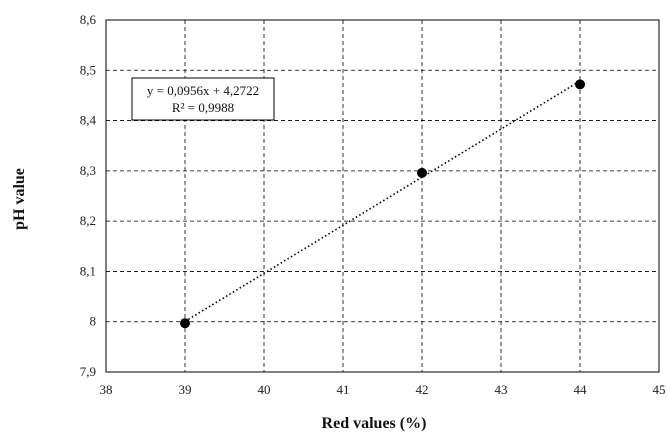 The width and height of the screenshot is (667, 434). What do you see at coordinates (19, 199) in the screenshot?
I see `y-axis-title: pH value` at bounding box center [19, 199].